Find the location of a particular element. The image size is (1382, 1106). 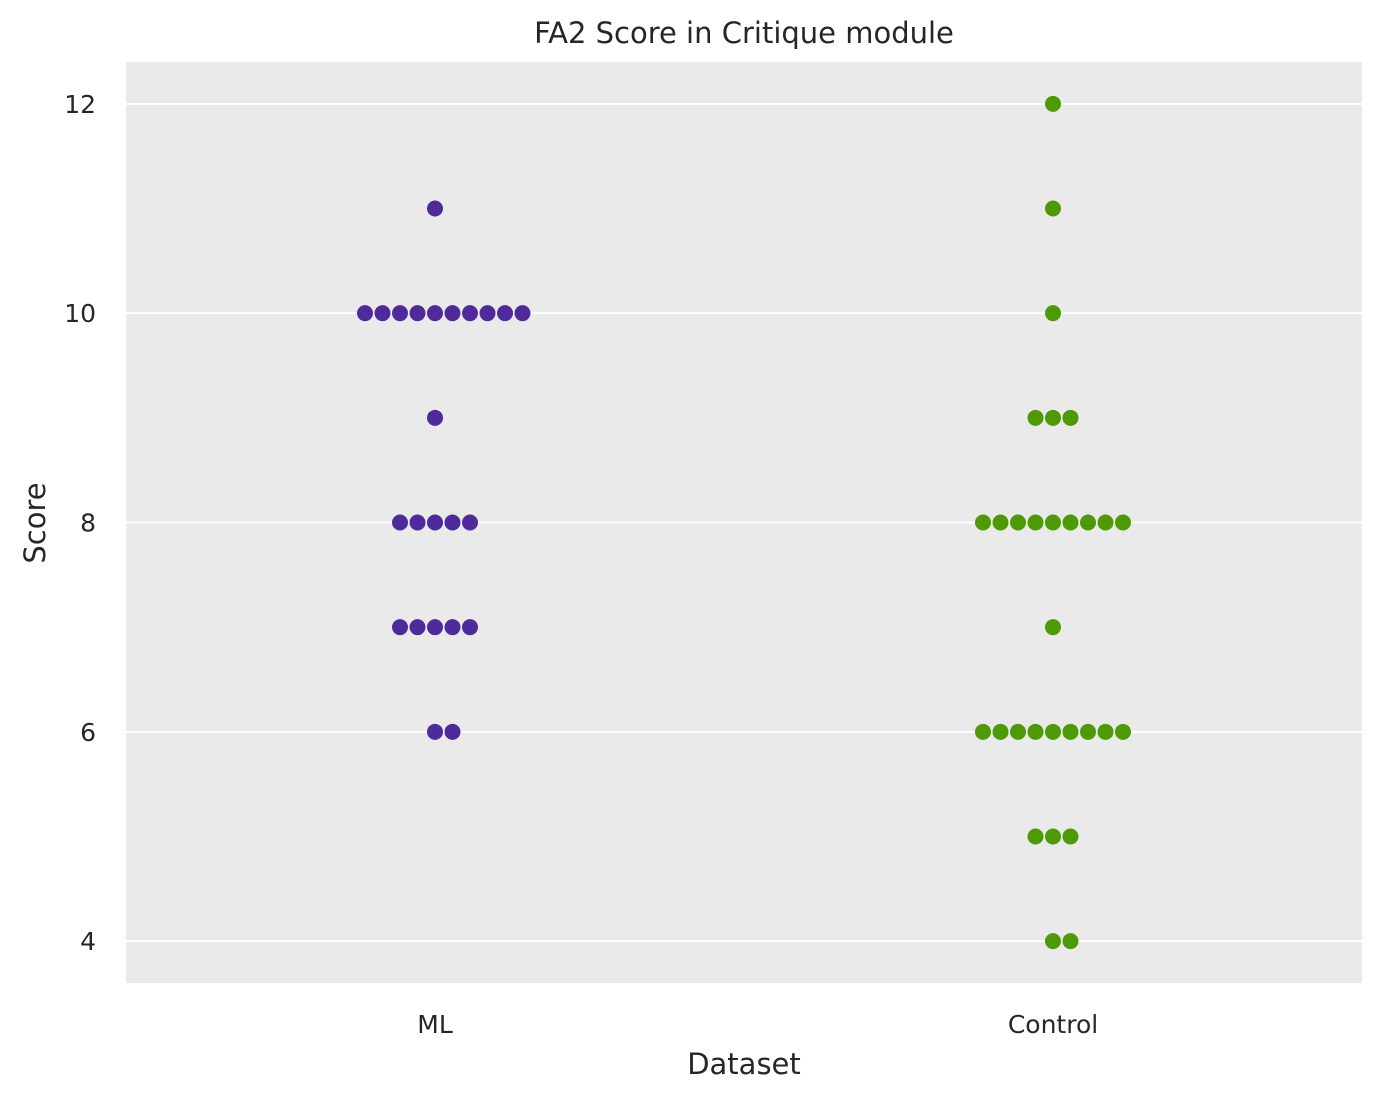

chart-title: FA2 Score in Critique module is located at coordinates (744, 33).